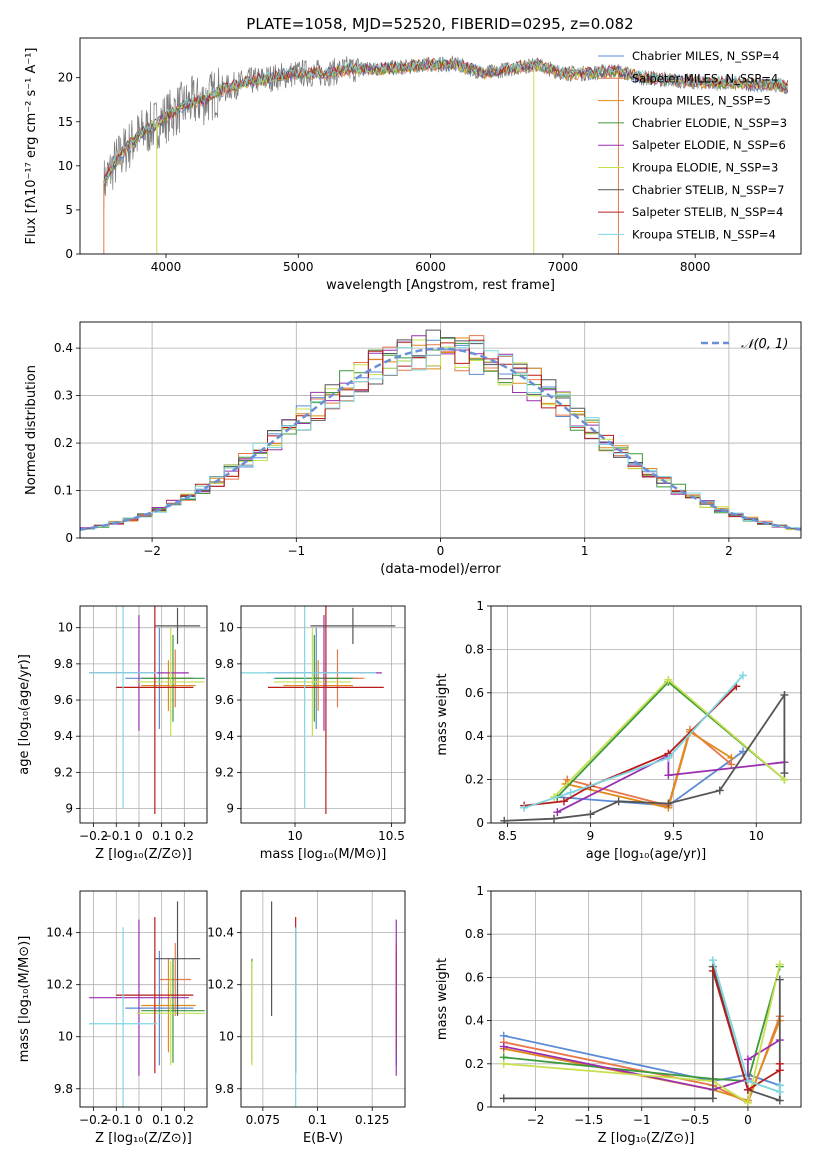 This screenshot has height=1170, width=819. What do you see at coordinates (709, 145) in the screenshot?
I see `legend-entry: Salpeter ELODIE, N_SSP=6` at bounding box center [709, 145].